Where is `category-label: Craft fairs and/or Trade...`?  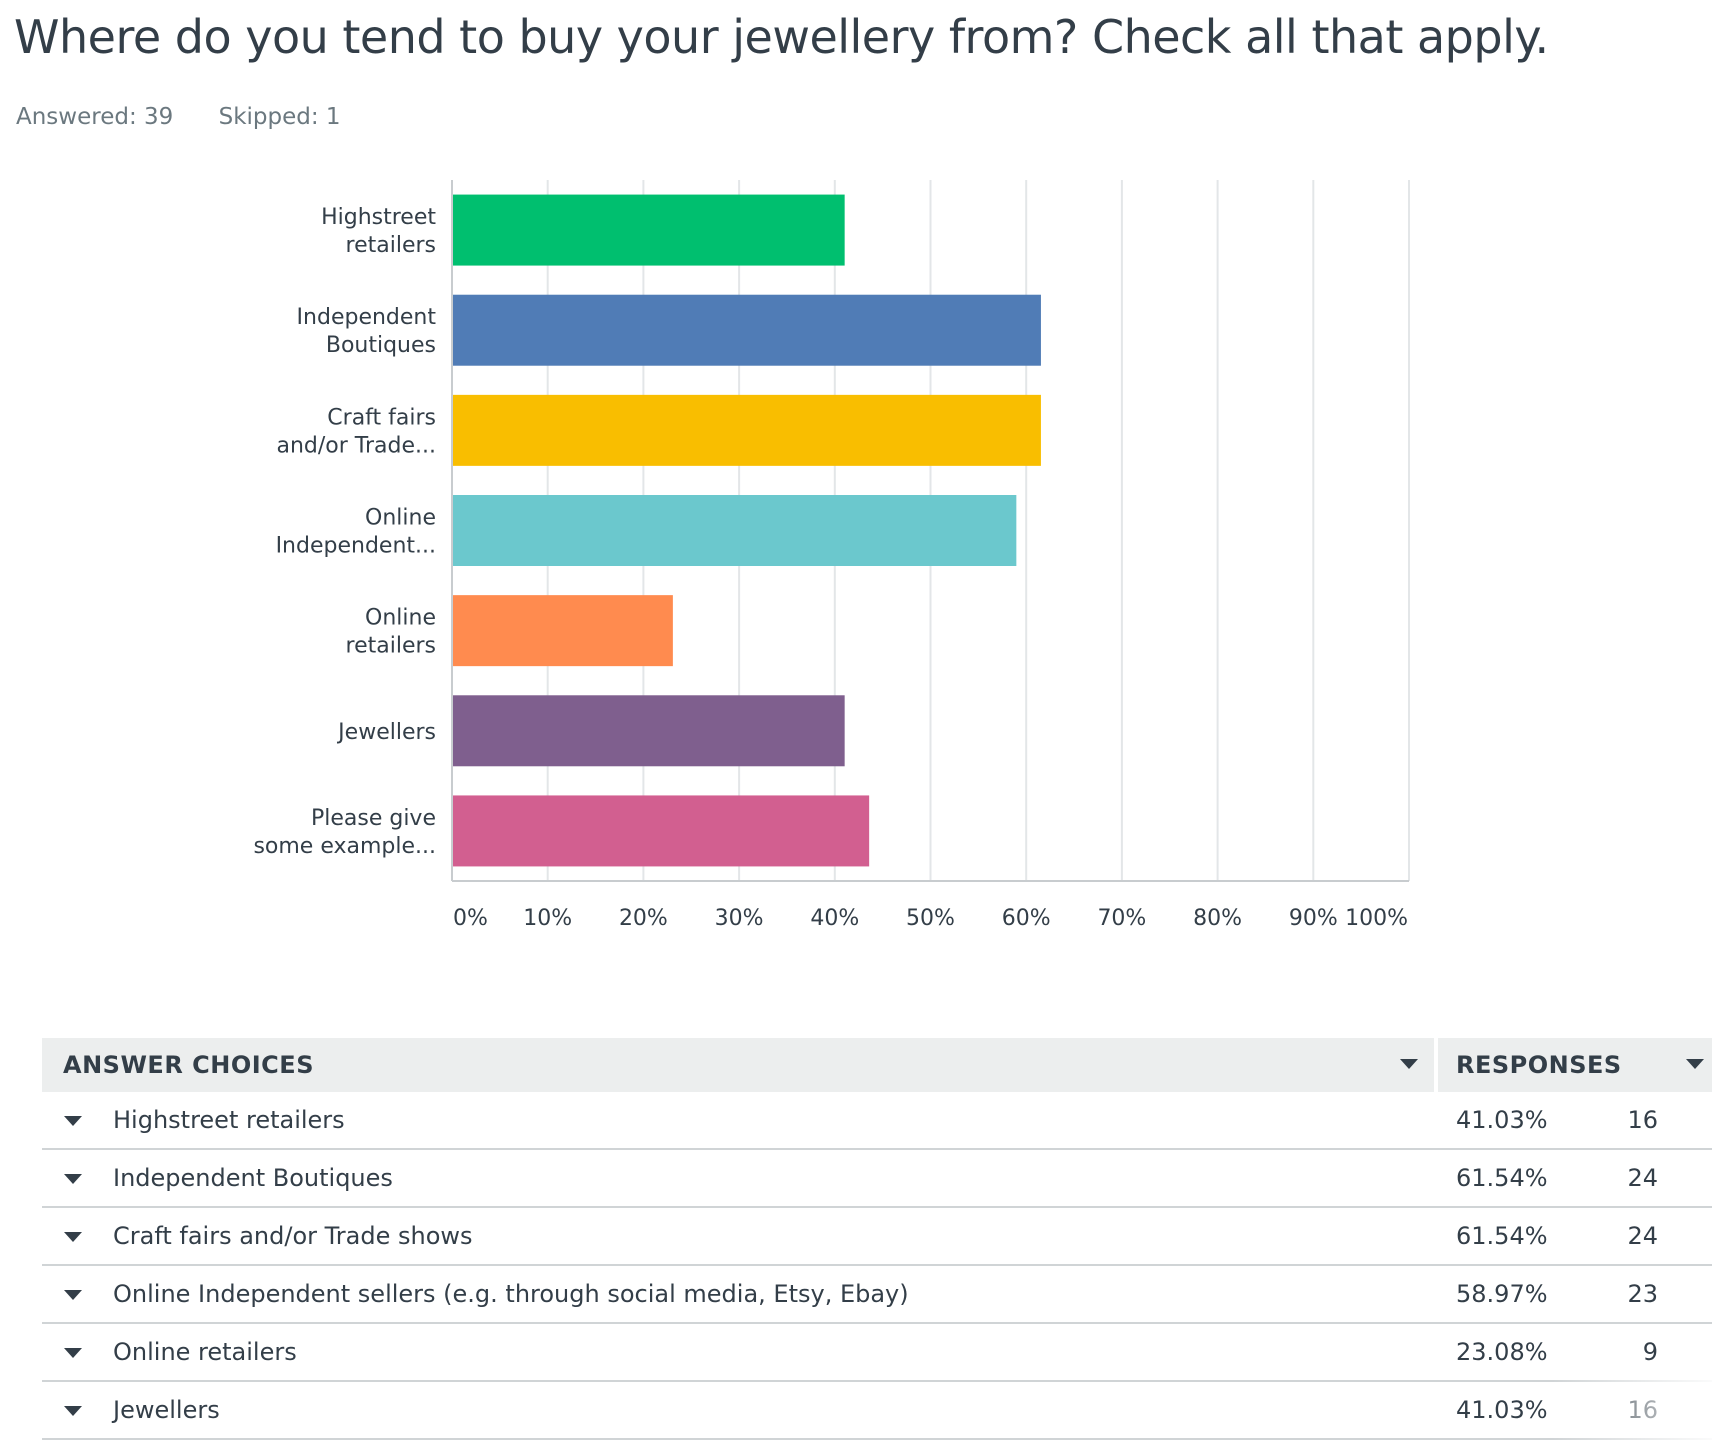
category-label: Craft fairs and/or Trade... is located at coordinates (356, 431).